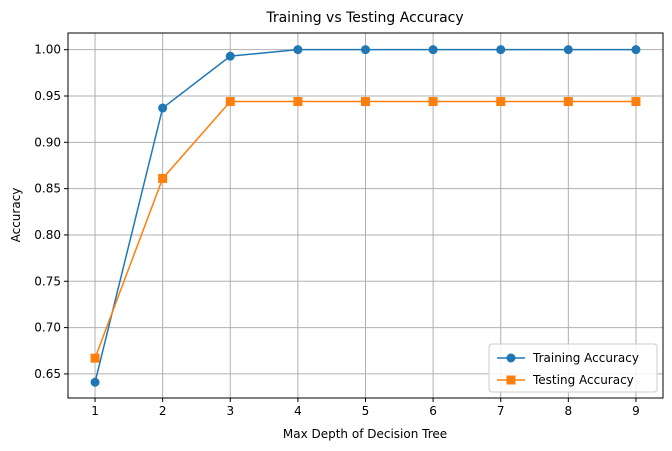 The height and width of the screenshot is (451, 672). I want to click on x-tick-label: 9, so click(636, 411).